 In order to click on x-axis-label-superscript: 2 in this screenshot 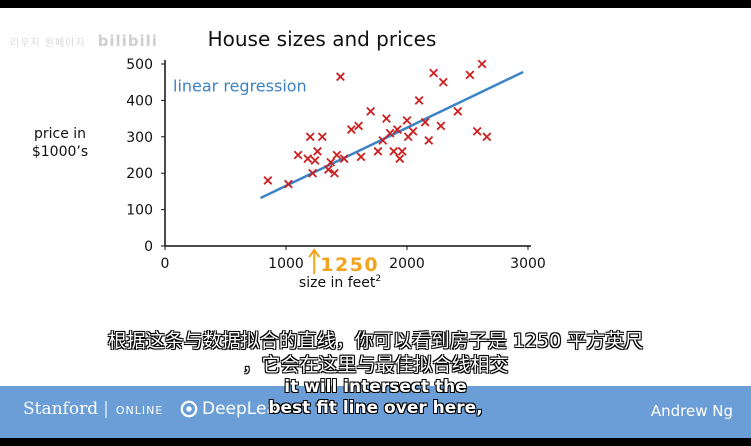, I will do `click(378, 279)`.